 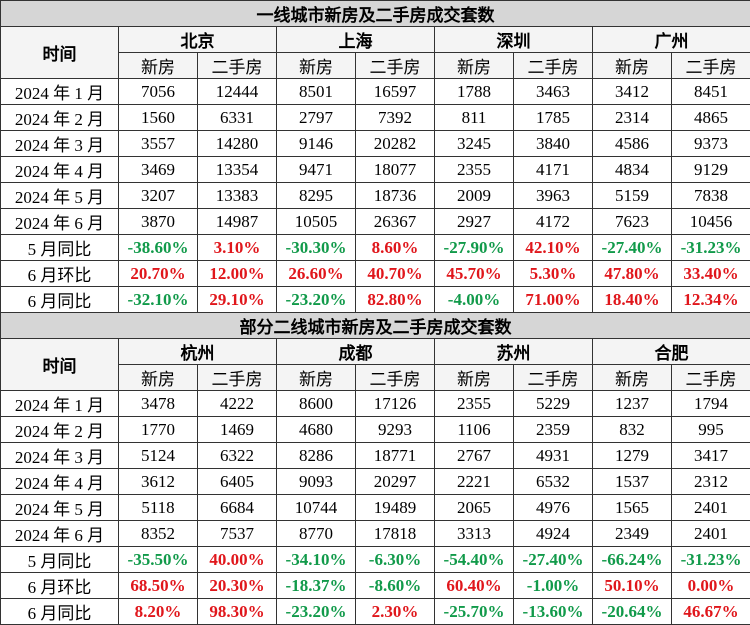 What do you see at coordinates (158, 482) in the screenshot?
I see `count-cell: 3612` at bounding box center [158, 482].